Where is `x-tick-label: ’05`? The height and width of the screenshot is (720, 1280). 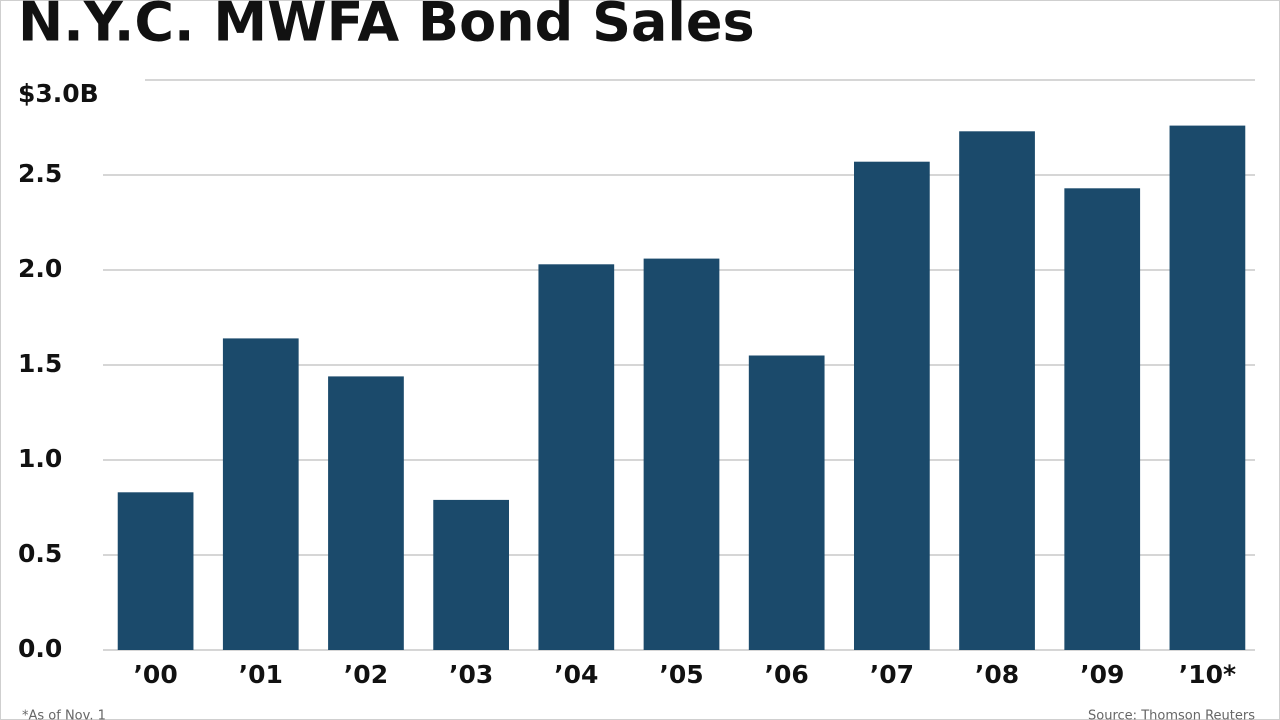 x-tick-label: ’05 is located at coordinates (681, 674).